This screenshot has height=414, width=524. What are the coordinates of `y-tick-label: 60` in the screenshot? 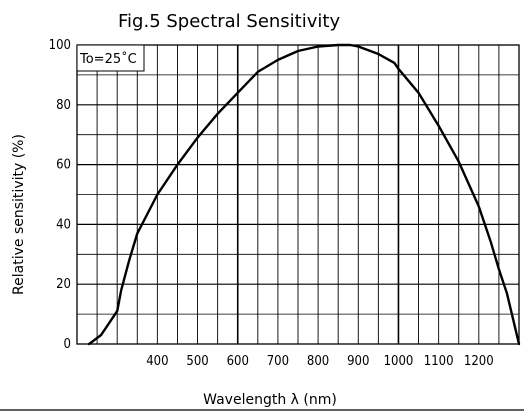 It's located at (63, 165).